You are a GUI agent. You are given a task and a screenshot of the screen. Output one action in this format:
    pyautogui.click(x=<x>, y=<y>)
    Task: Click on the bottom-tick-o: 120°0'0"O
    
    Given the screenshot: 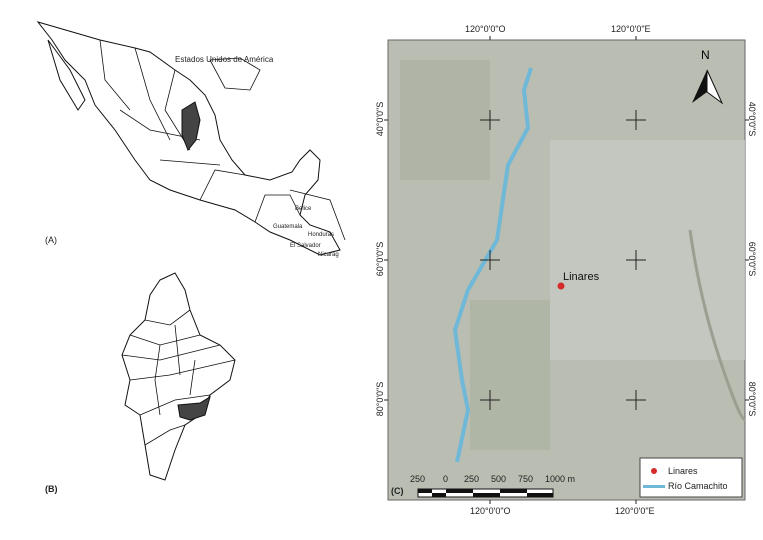 What is the action you would take?
    pyautogui.click(x=490, y=511)
    